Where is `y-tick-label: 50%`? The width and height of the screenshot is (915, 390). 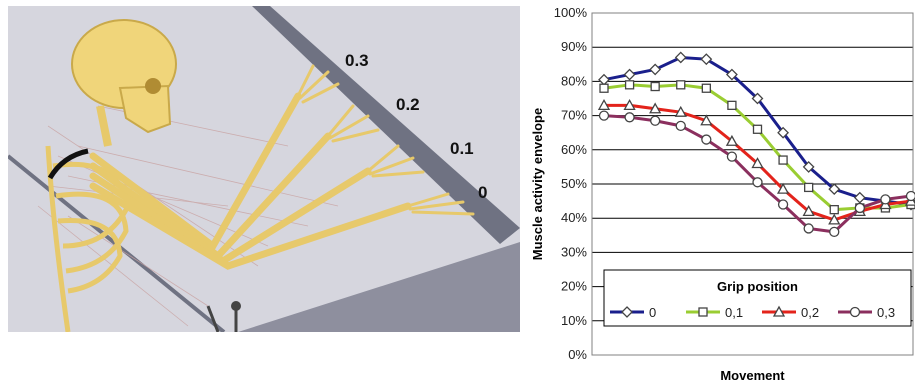
y-tick-label: 50% is located at coordinates (574, 183).